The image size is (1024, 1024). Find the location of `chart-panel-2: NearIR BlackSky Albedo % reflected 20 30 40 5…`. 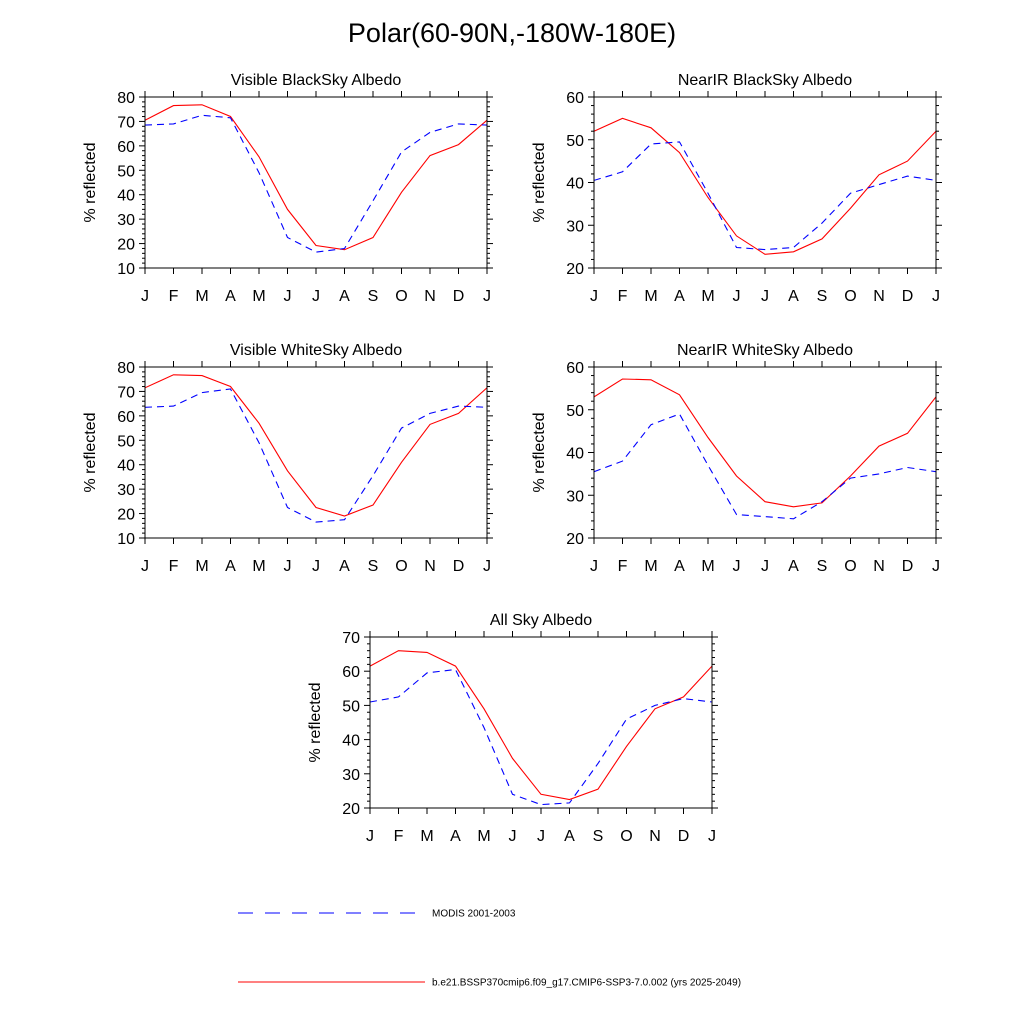

chart-panel-2: NearIR BlackSky Albedo % reflected 20 30 40 5… is located at coordinates (736, 188).